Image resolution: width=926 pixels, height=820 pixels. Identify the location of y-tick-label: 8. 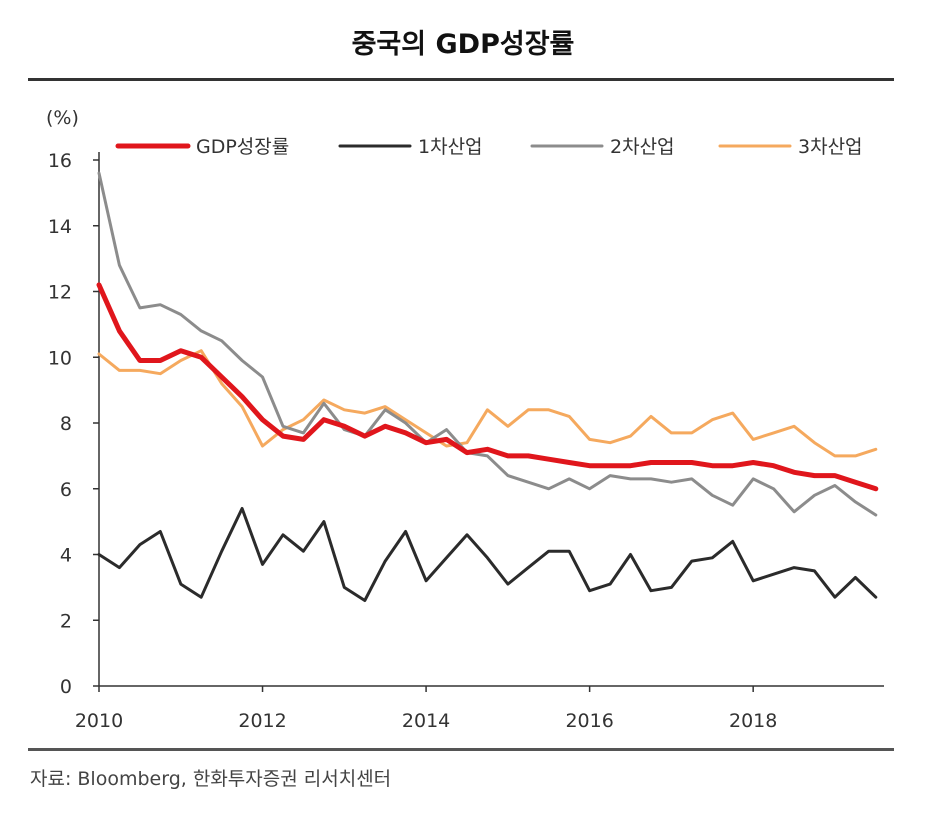
(66, 424).